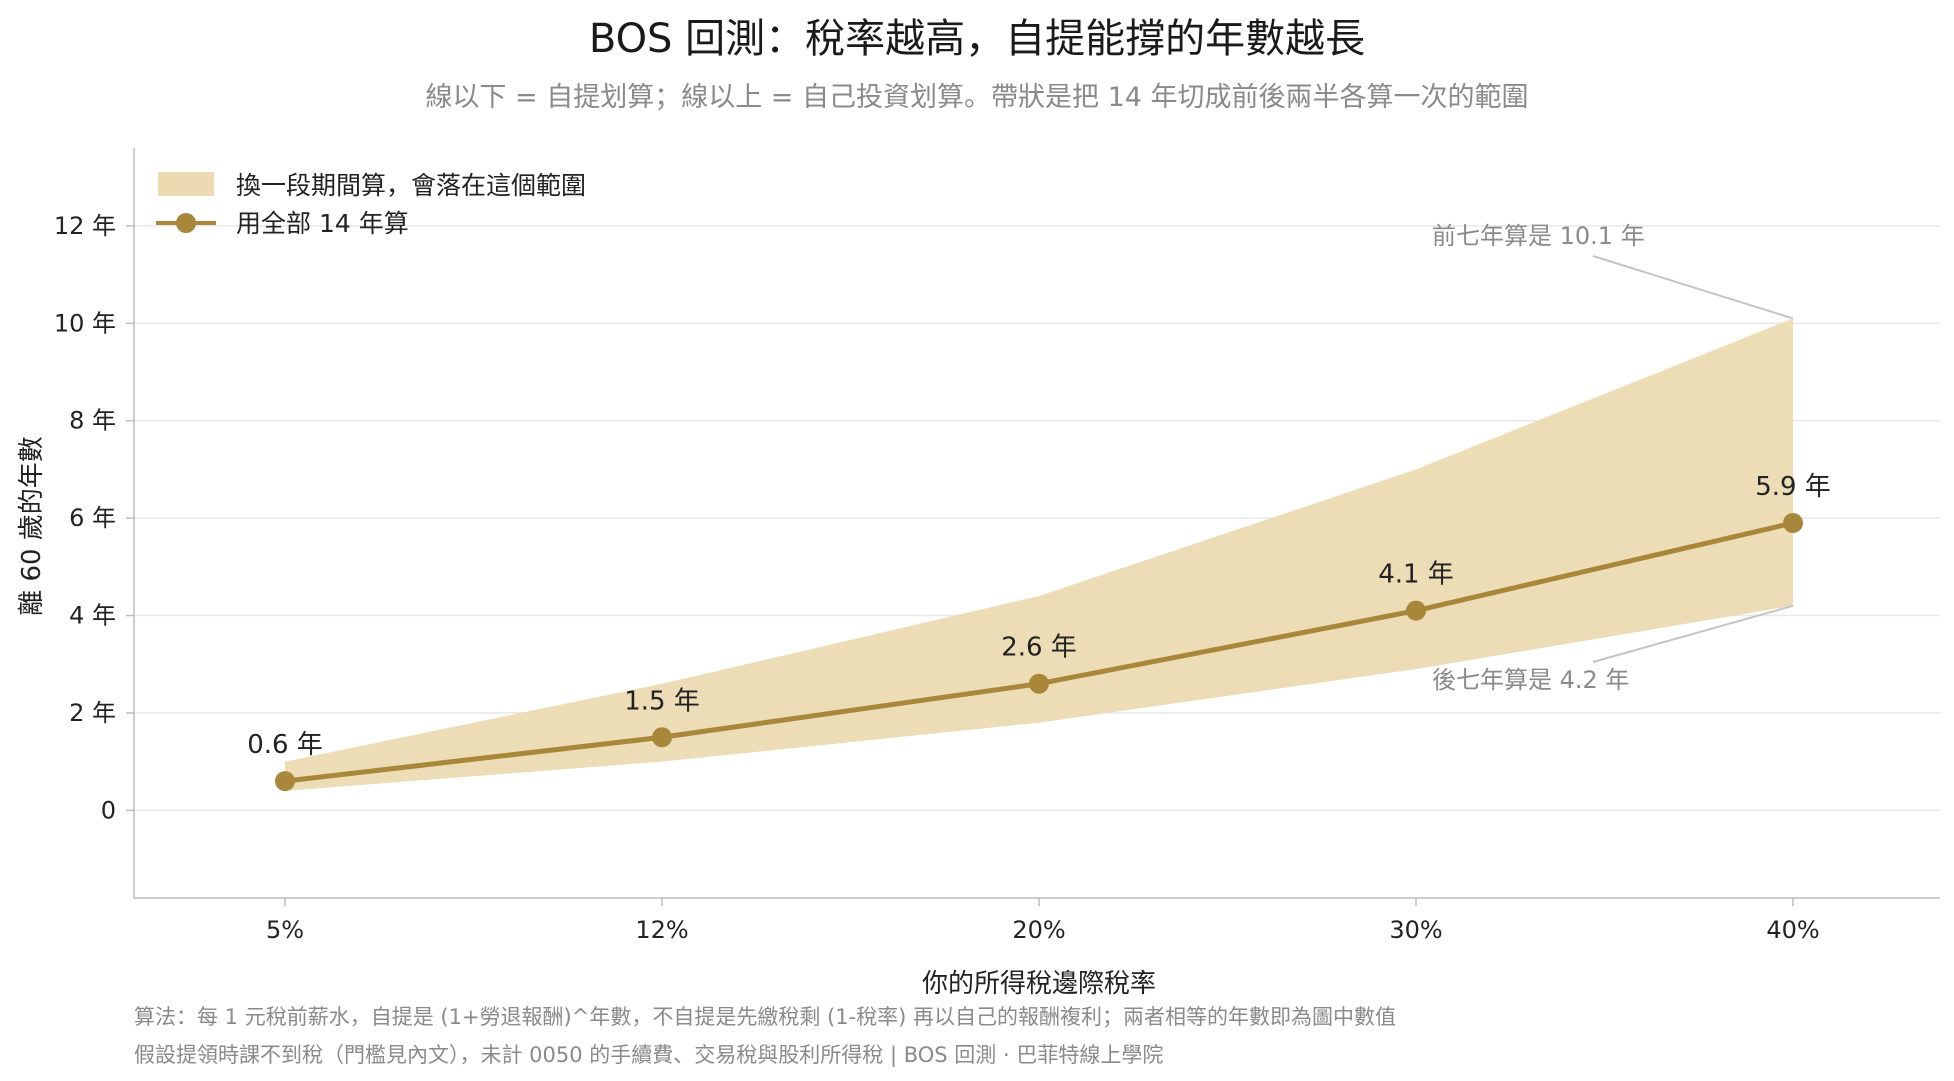 This screenshot has width=1954, height=1081. What do you see at coordinates (1039, 984) in the screenshot?
I see `x-axis-label: 你的所得稅邊際稅率` at bounding box center [1039, 984].